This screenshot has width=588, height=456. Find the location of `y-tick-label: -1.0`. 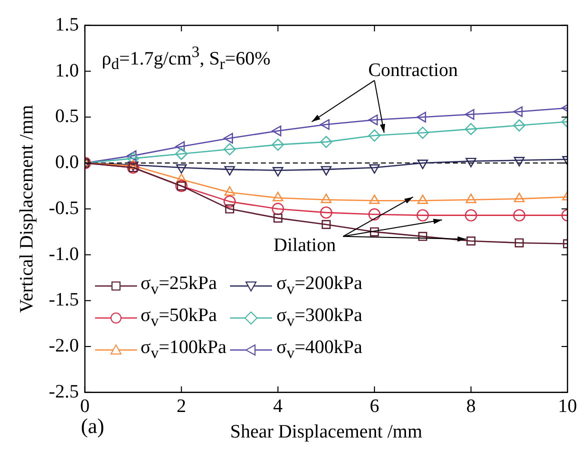

y-tick-label: -1.0 is located at coordinates (63, 254).